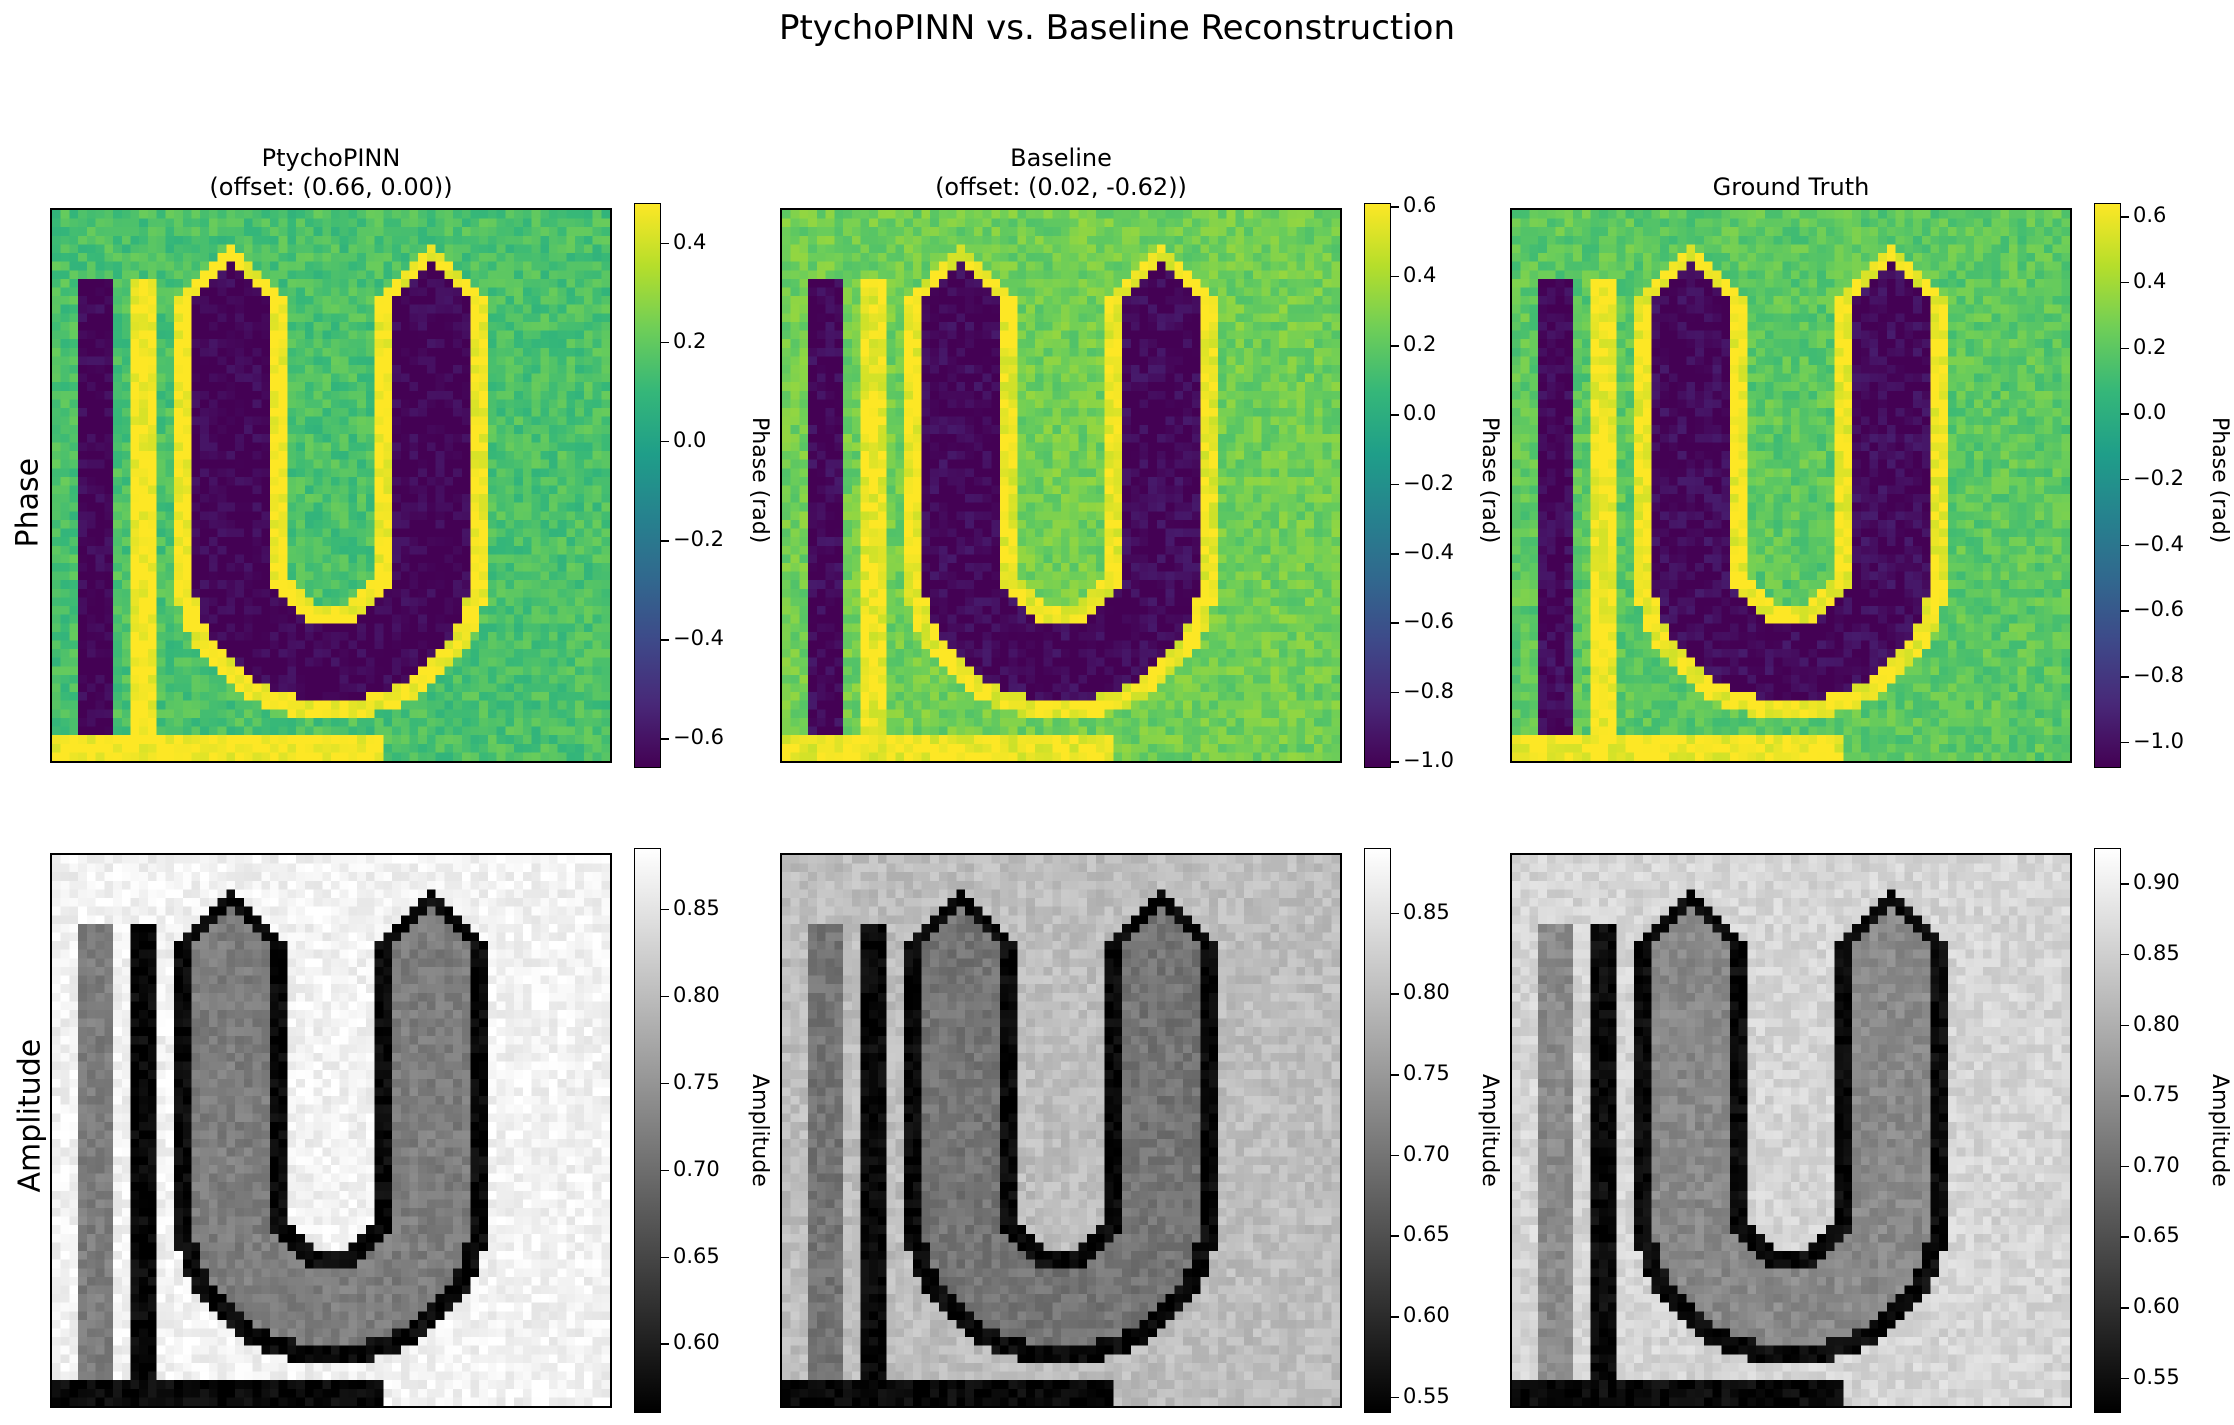 The image size is (2234, 1425). I want to click on subplot-title: PtychoPINN (offset: (0.66, 0.00)), so click(331, 173).